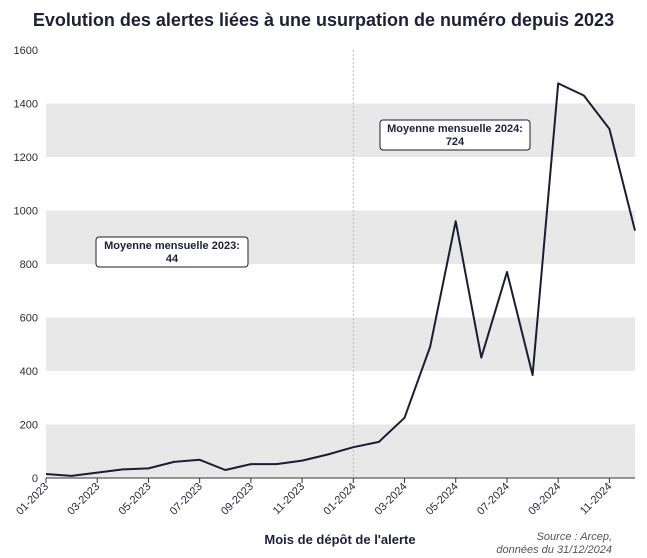 Image resolution: width=647 pixels, height=558 pixels. I want to click on y-tick-label: 0, so click(35, 479).